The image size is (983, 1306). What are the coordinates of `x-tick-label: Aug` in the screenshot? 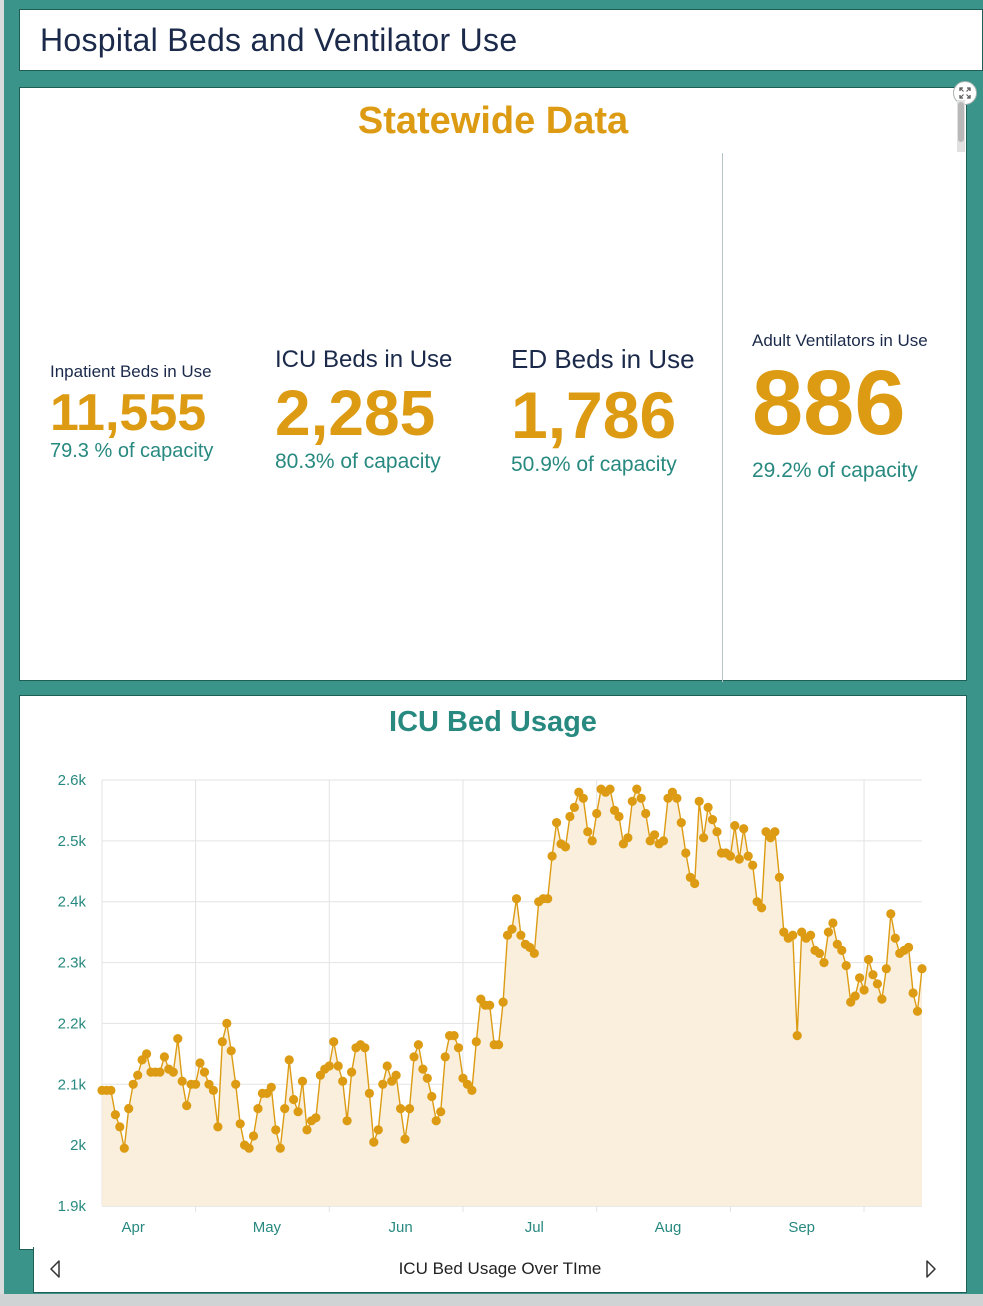 It's located at (668, 1227).